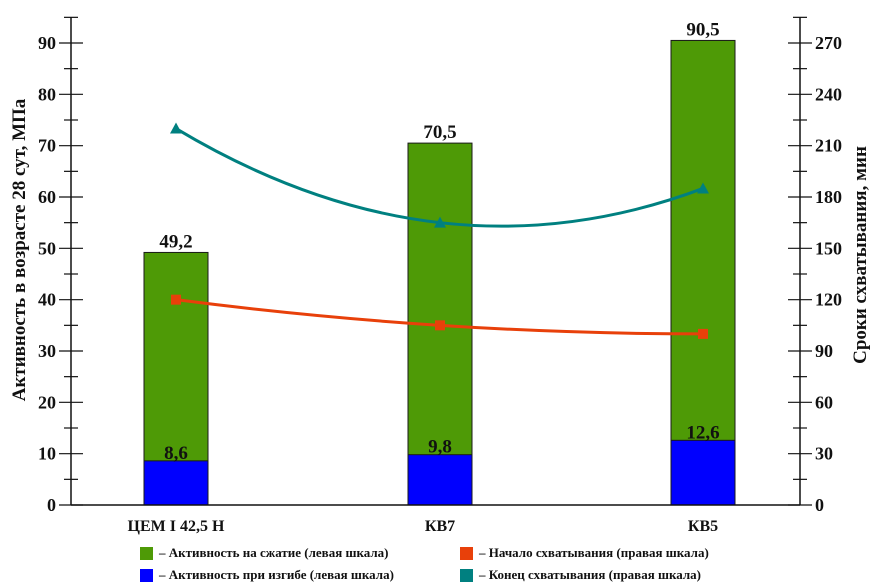 The image size is (877, 588). What do you see at coordinates (702, 29) in the screenshot?
I see `data-label-compression-2: 90,5` at bounding box center [702, 29].